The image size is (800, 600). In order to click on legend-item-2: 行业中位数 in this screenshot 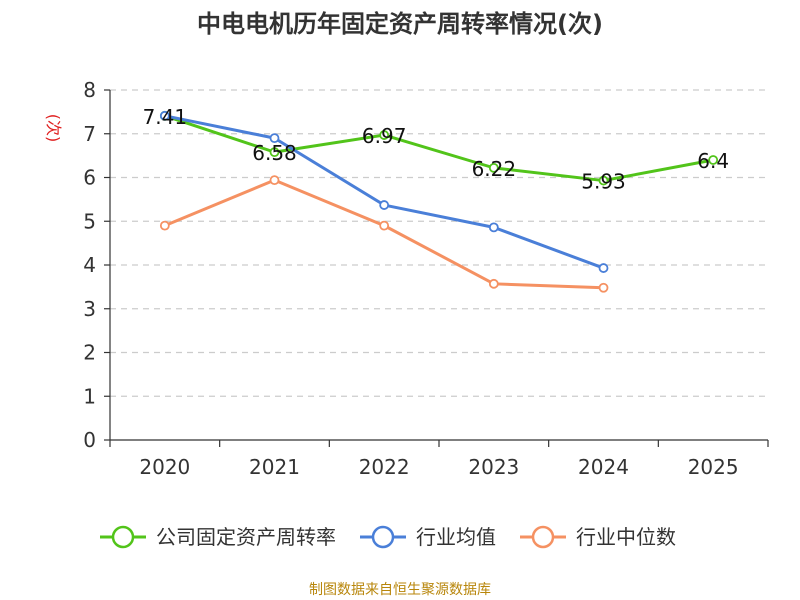, I will do `click(598, 537)`.